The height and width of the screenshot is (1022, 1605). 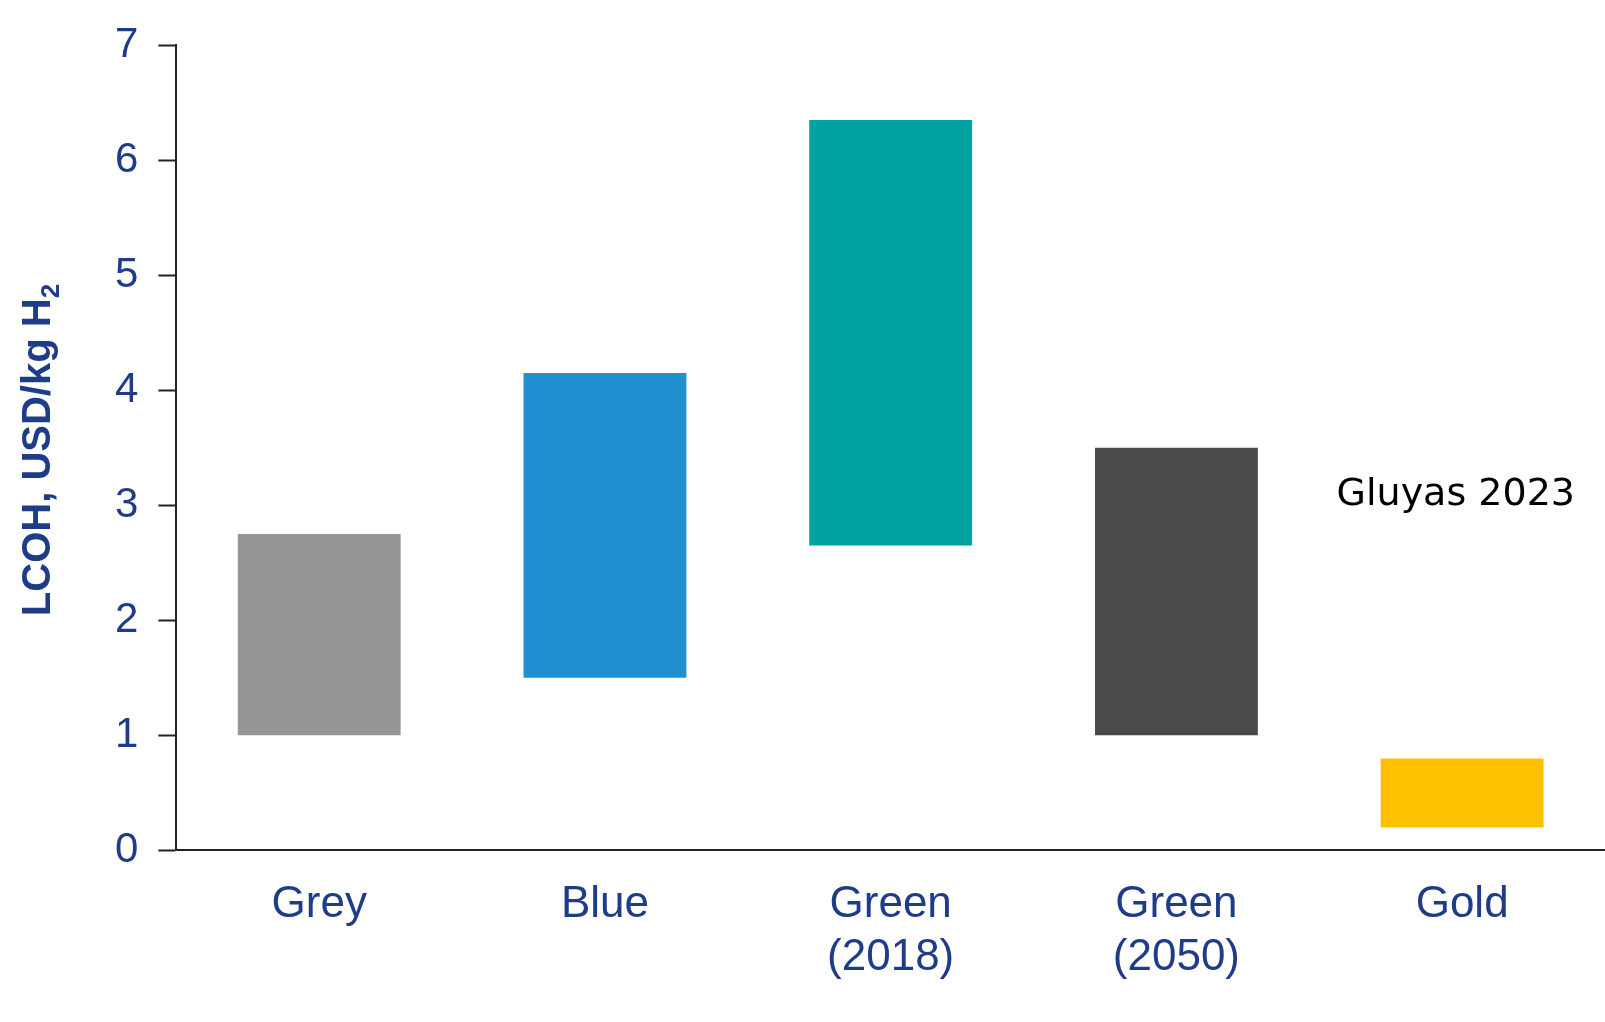 I want to click on y-tick-label: 2, so click(x=127, y=617).